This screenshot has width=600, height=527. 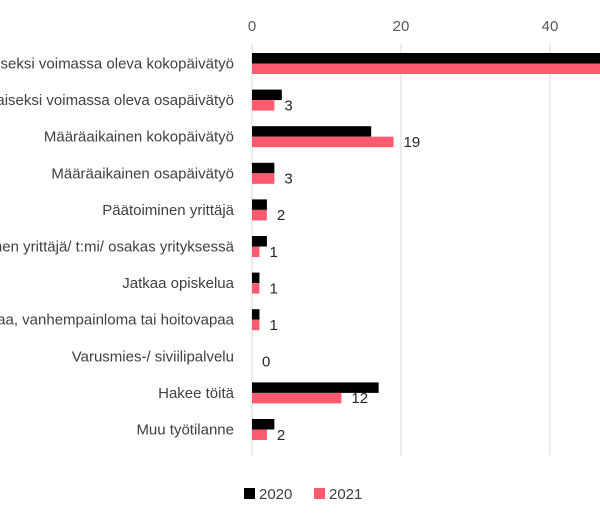 What do you see at coordinates (359, 398) in the screenshot?
I see `data-label: 12` at bounding box center [359, 398].